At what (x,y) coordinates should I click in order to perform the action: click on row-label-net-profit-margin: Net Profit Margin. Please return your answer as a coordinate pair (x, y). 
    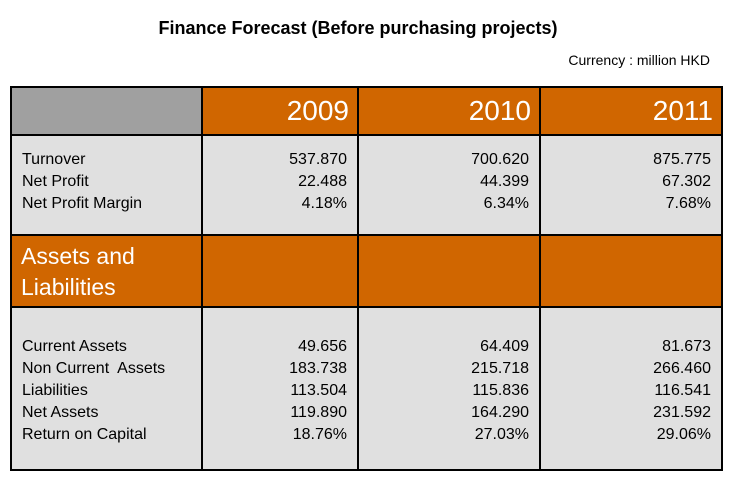
    Looking at the image, I should click on (82, 203).